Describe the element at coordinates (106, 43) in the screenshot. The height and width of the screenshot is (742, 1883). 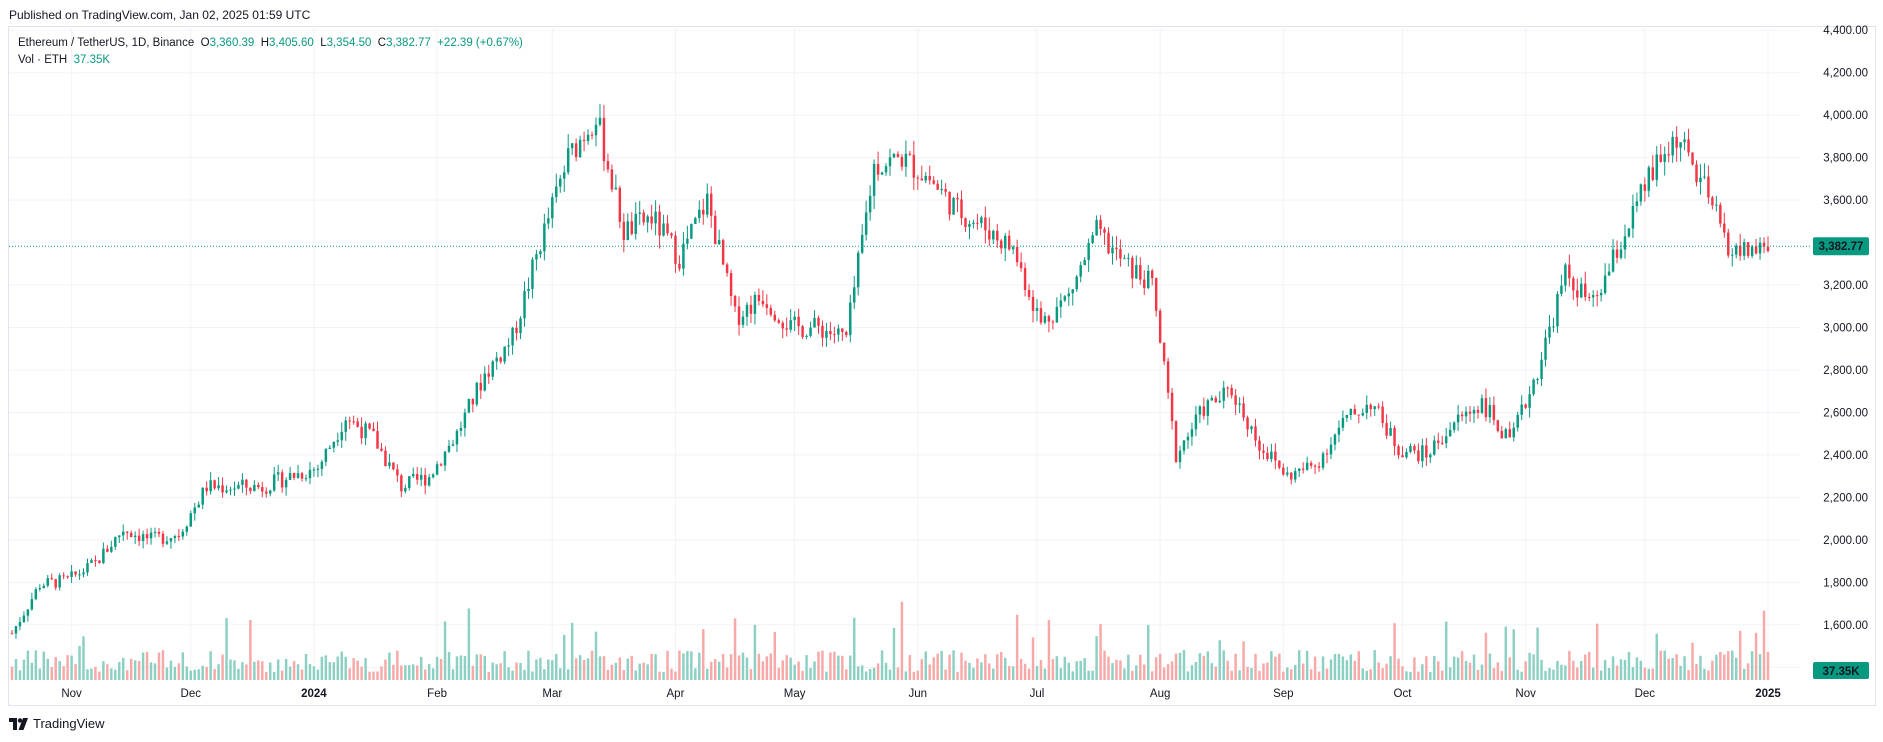
I see `symbol-label: Ethereum / TetherUS, 1D, Binance` at that location.